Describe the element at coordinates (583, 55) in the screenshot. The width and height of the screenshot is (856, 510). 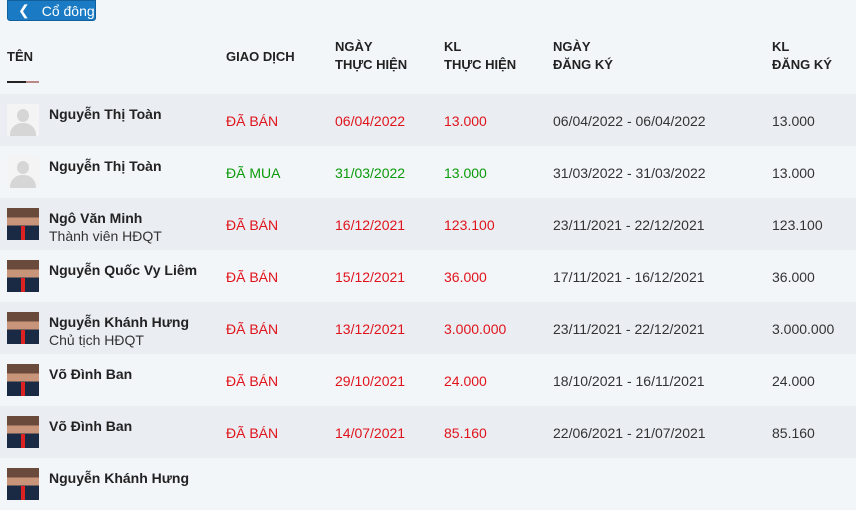
I see `col-reg-date: NGÀY ĐĂNG KÝ` at that location.